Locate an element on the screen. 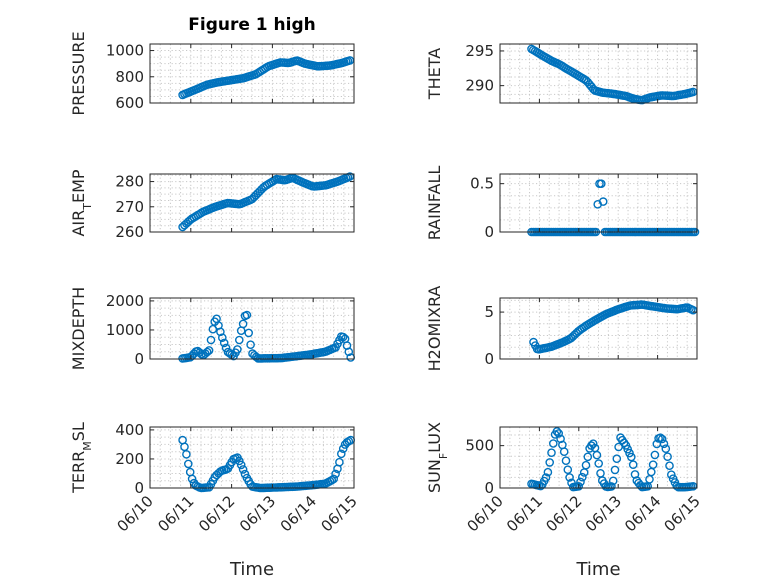 This screenshot has height=583, width=778. axis-ylabel: RAINFALL is located at coordinates (434, 203).